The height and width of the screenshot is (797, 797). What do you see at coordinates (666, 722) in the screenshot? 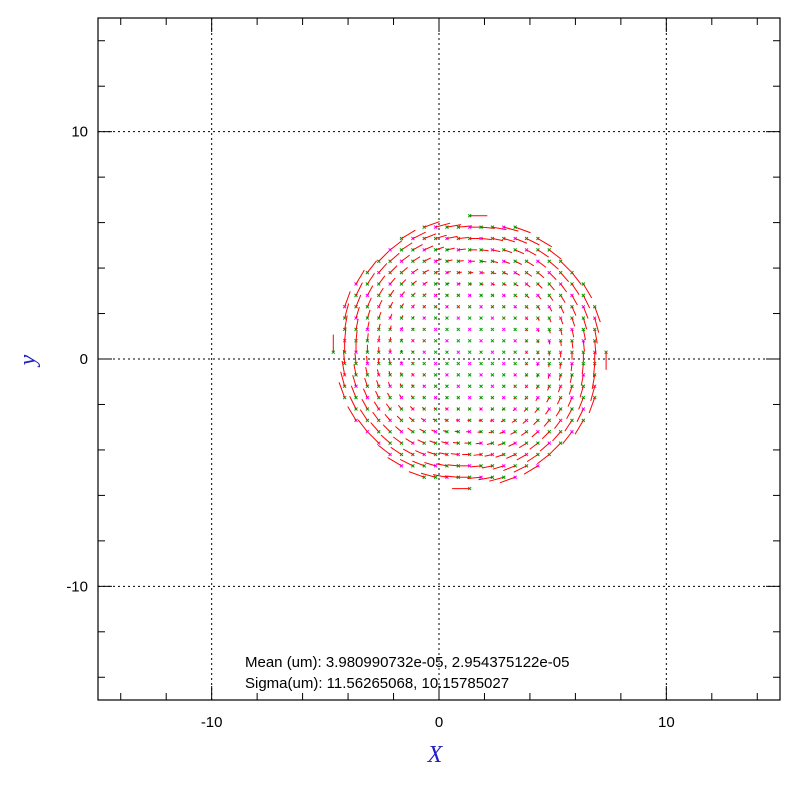
I see `x-tick-label: 10` at bounding box center [666, 722].